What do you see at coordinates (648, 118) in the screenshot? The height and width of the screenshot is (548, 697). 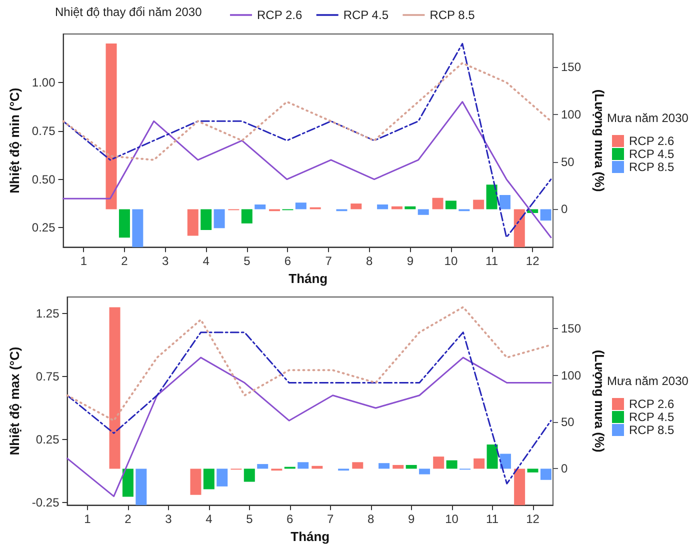 I see `text: Mưa năm 2030` at bounding box center [648, 118].